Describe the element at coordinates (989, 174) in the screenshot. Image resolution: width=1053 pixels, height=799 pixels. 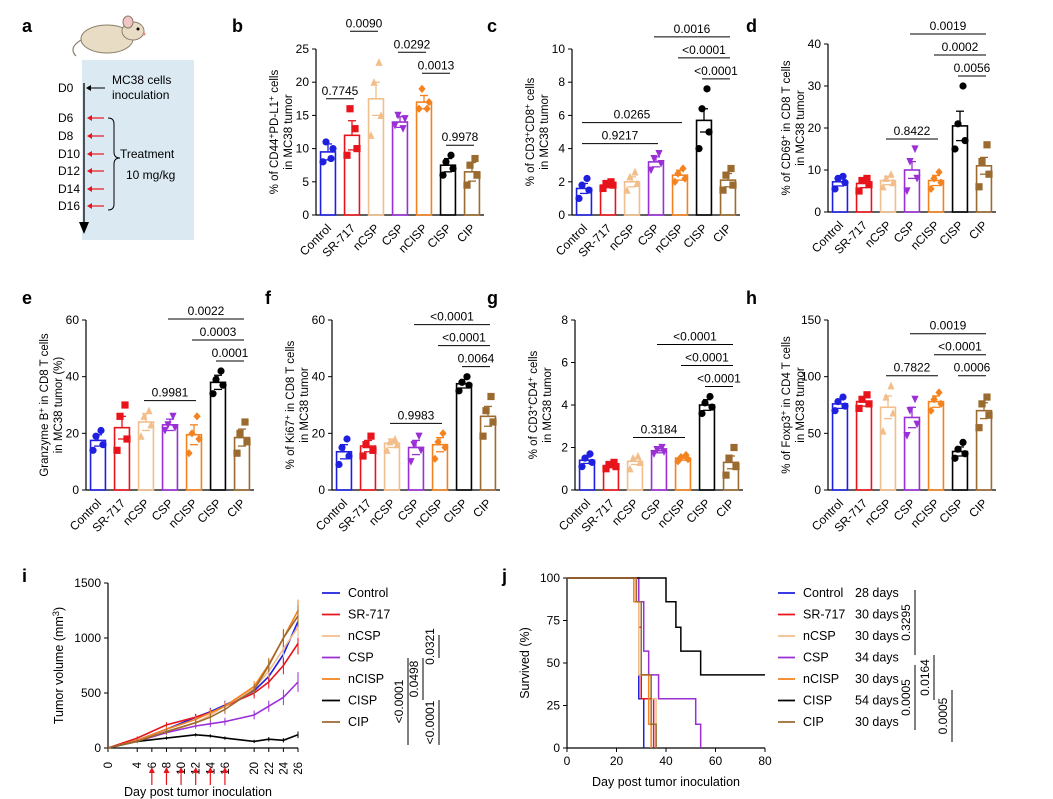
I see `point-d-CIP` at that location.